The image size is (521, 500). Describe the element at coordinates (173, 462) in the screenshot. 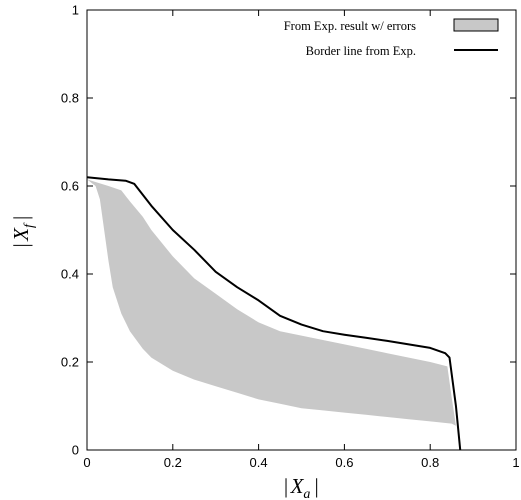

I see `x-tick-label: 0.2` at that location.